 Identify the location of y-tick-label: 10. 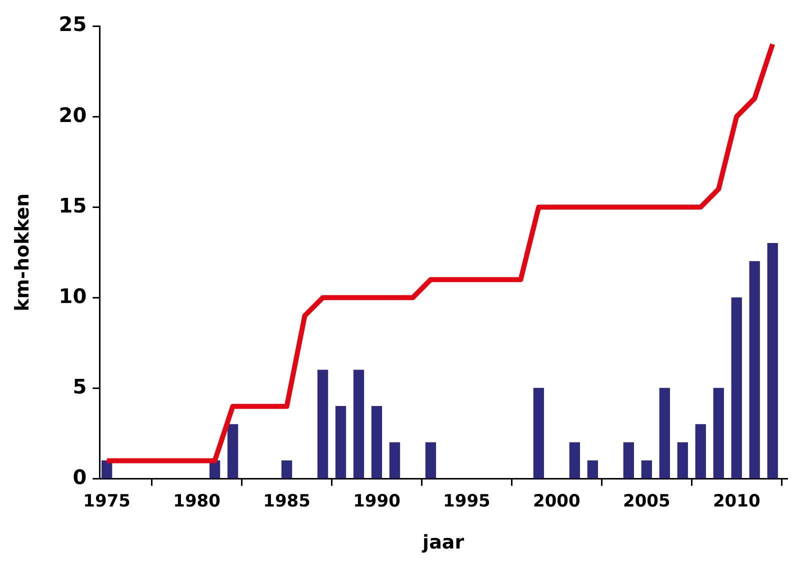
(72, 296).